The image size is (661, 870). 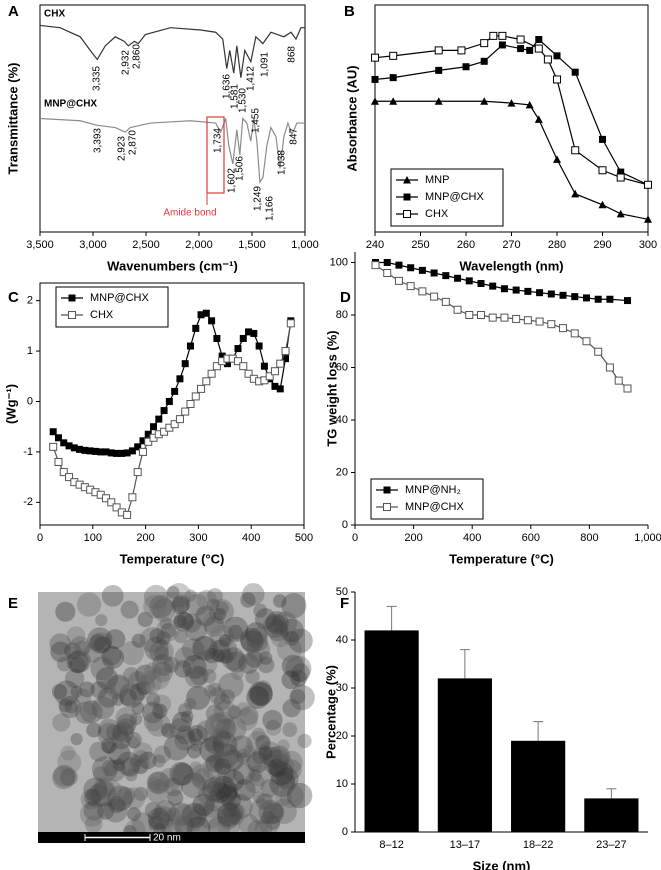 What do you see at coordinates (413, 538) in the screenshot?
I see `x-tick-label: 200` at bounding box center [413, 538].